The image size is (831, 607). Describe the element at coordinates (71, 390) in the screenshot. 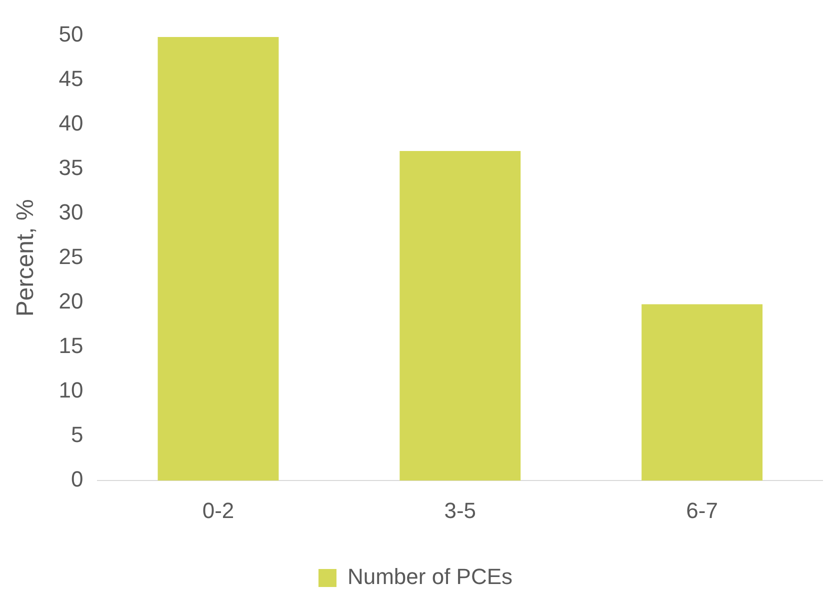

I see `y-tick-label: 10` at that location.